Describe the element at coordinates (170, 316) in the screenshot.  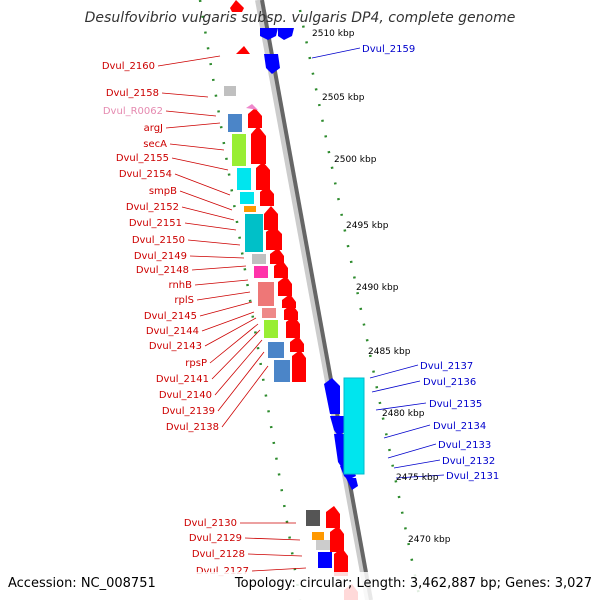
I see `gene-label: Dvul_2145` at that location.